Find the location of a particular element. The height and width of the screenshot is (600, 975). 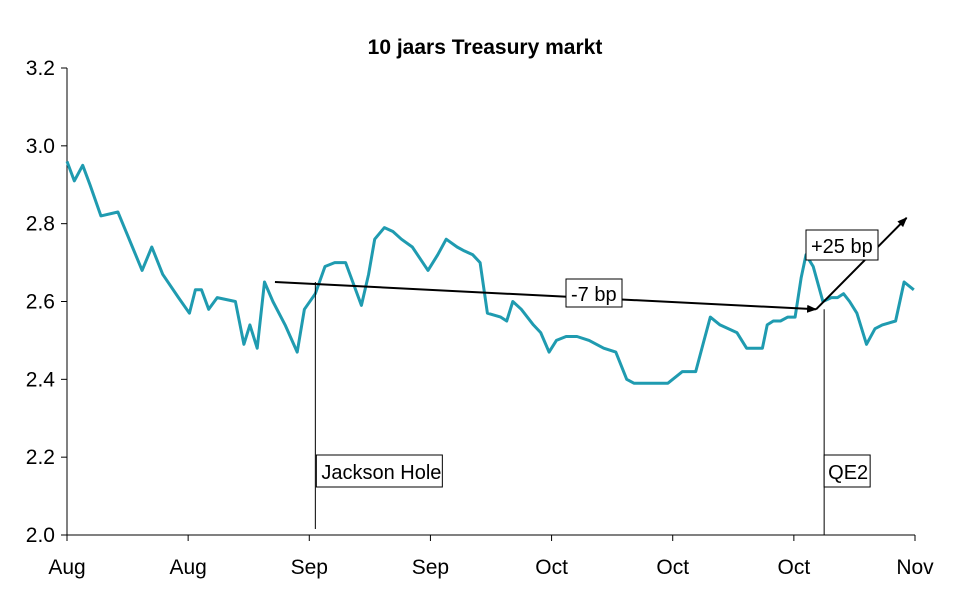

jackson-hole-label: Jackson Hole is located at coordinates (381, 473).